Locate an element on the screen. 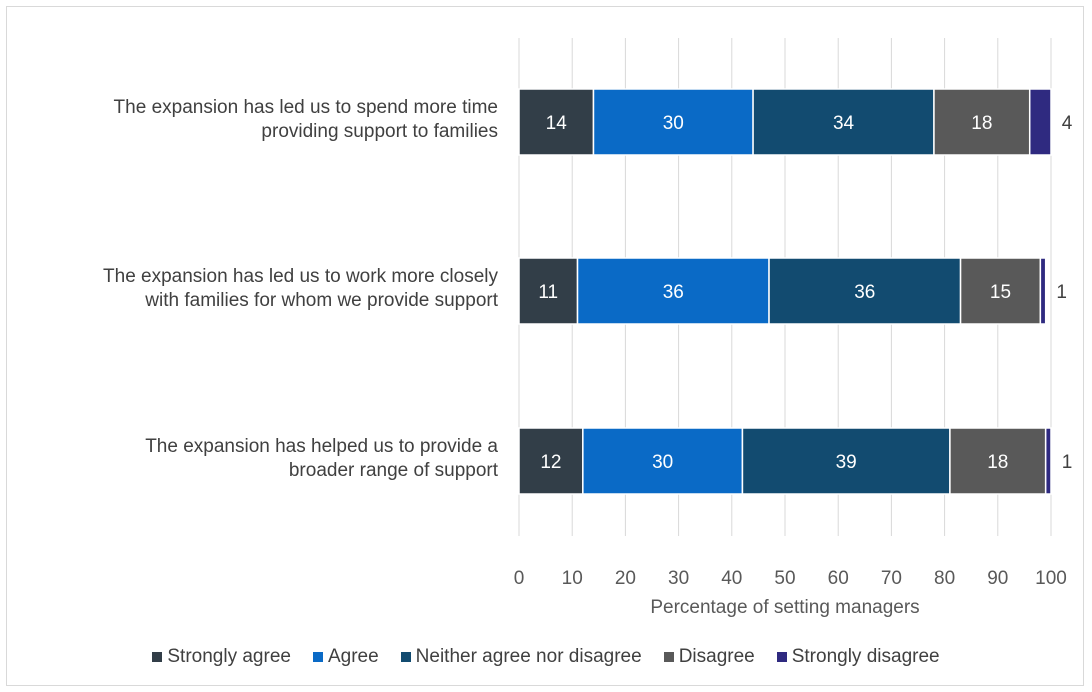 This screenshot has height=692, width=1092. x-tick-label: 70 is located at coordinates (891, 578).